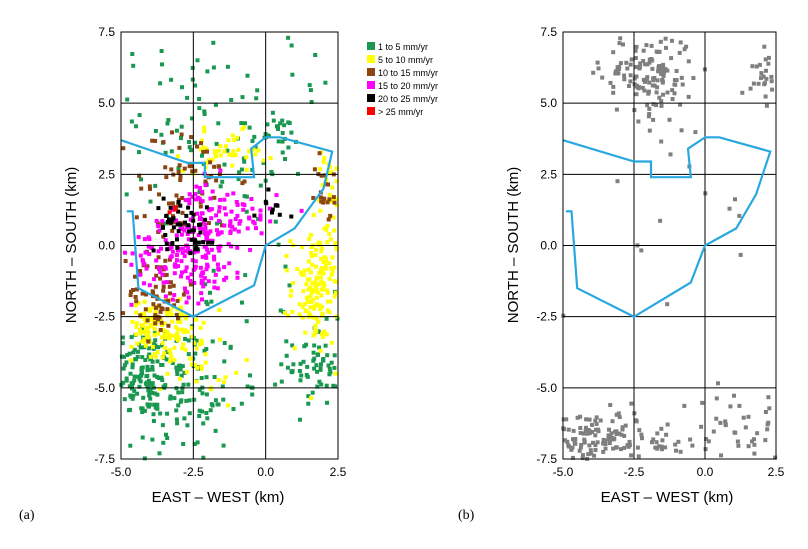 The height and width of the screenshot is (549, 808). Describe the element at coordinates (104, 245) in the screenshot. I see `panel-a-y-tick-labels: 7.5 5.0 2.5 0.0 -2.5 -5.0 -7.5` at that location.